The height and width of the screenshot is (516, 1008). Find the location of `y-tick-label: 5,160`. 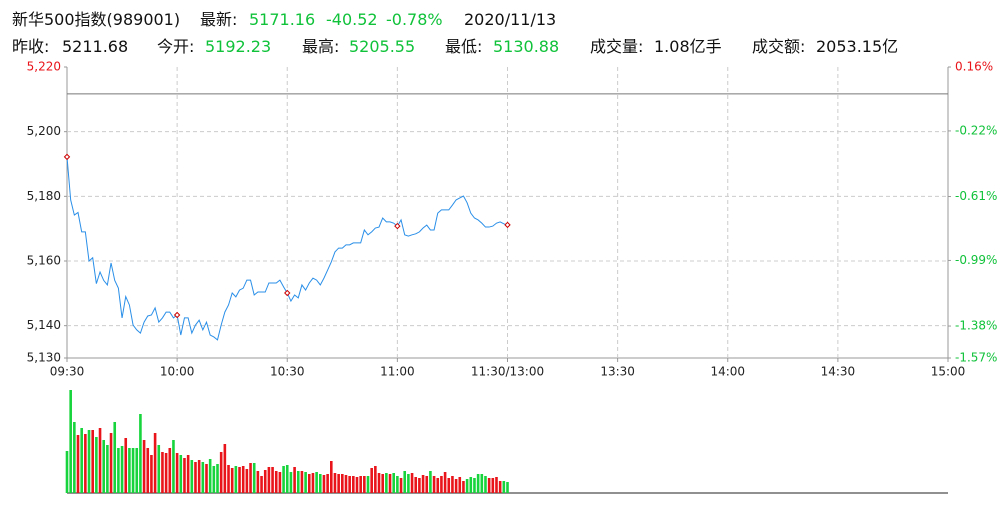

y-tick-label: 5,160 is located at coordinates (44, 261).